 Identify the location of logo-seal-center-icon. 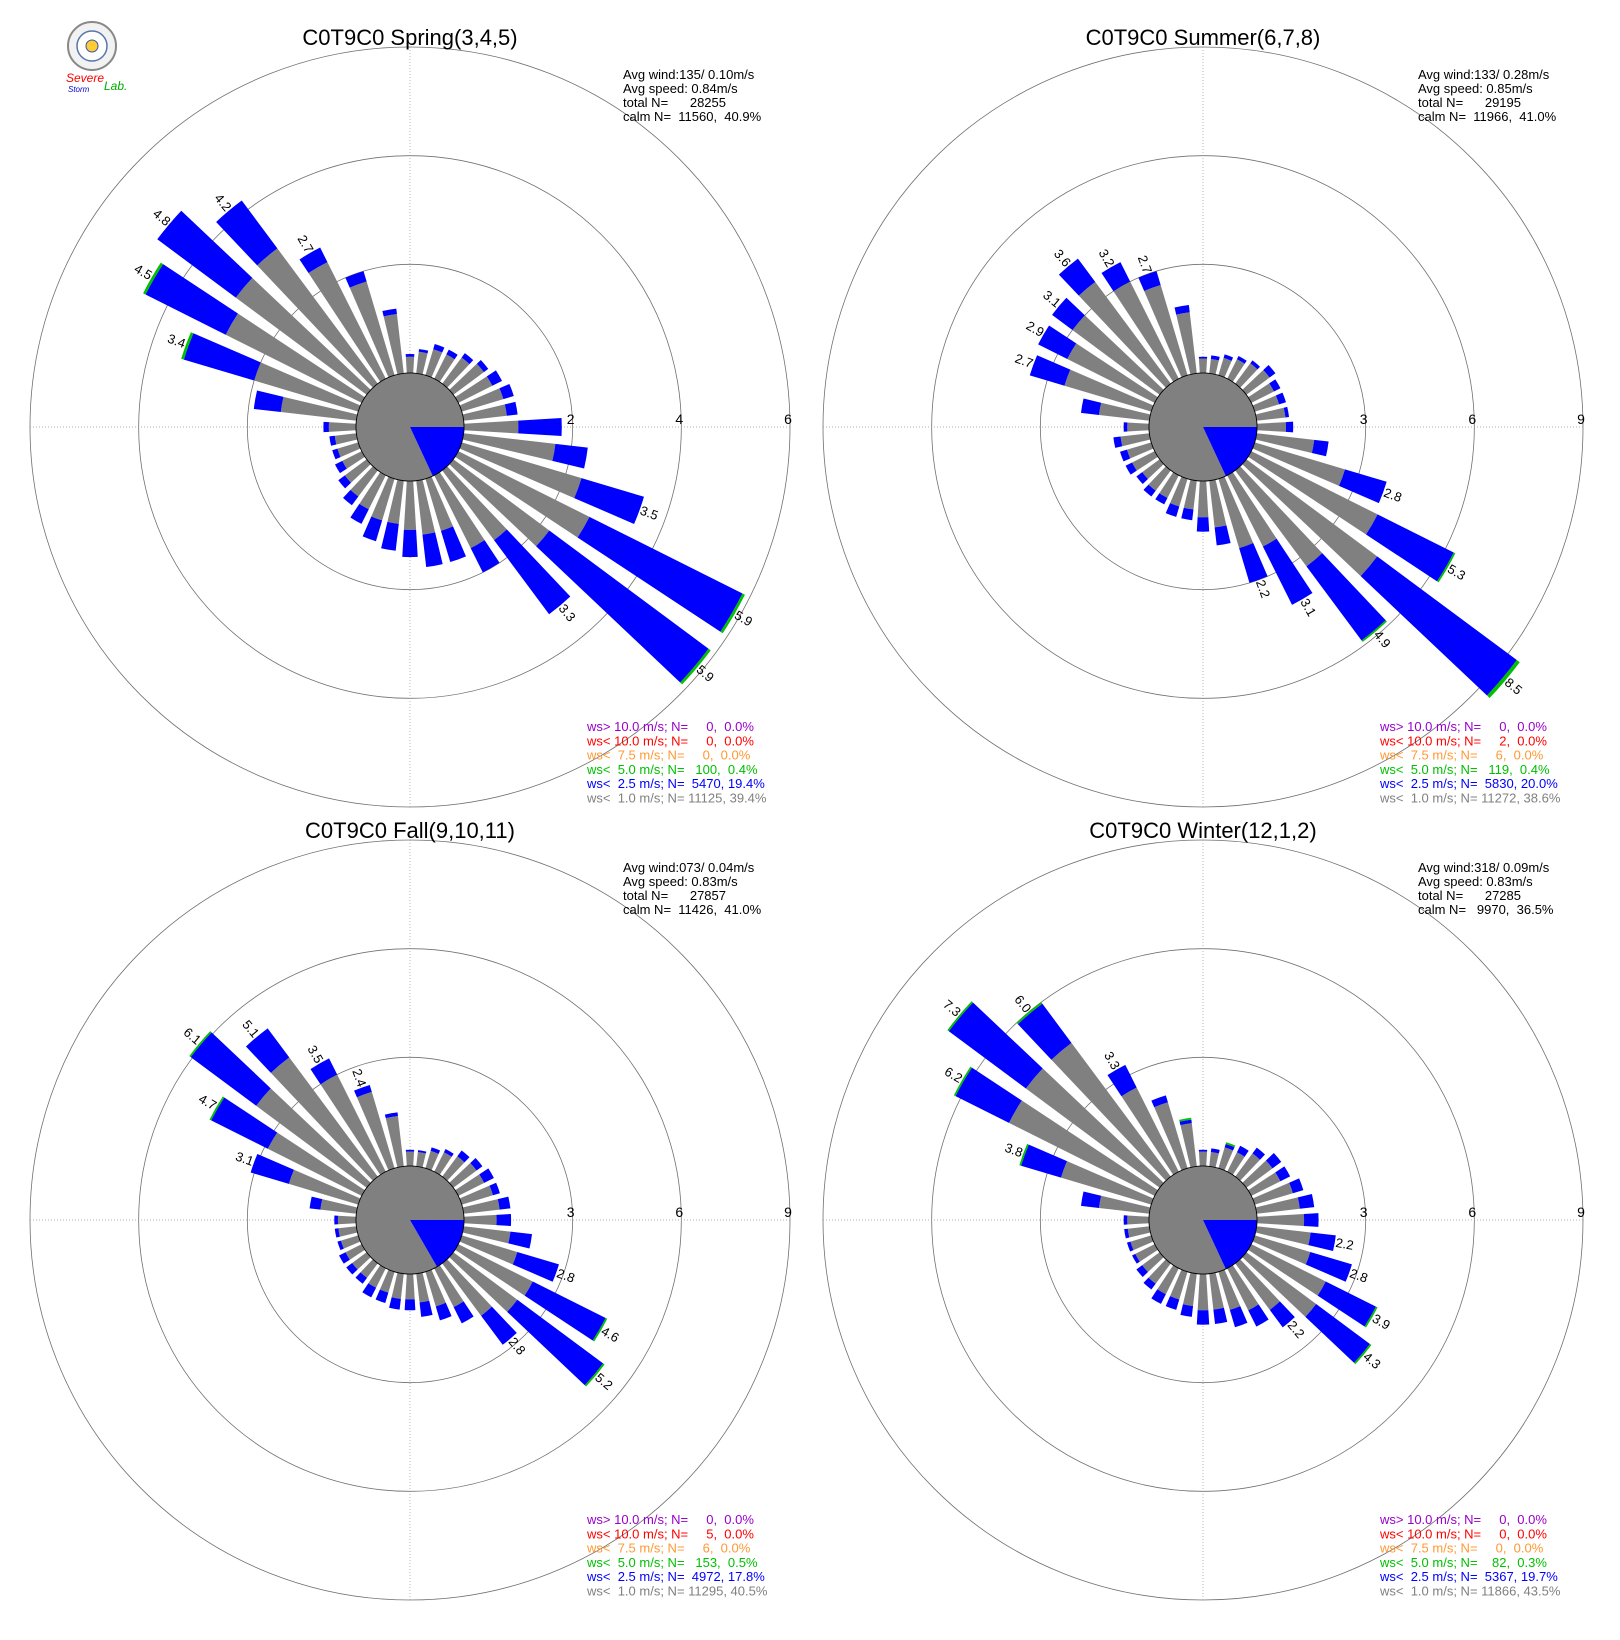
(92, 46).